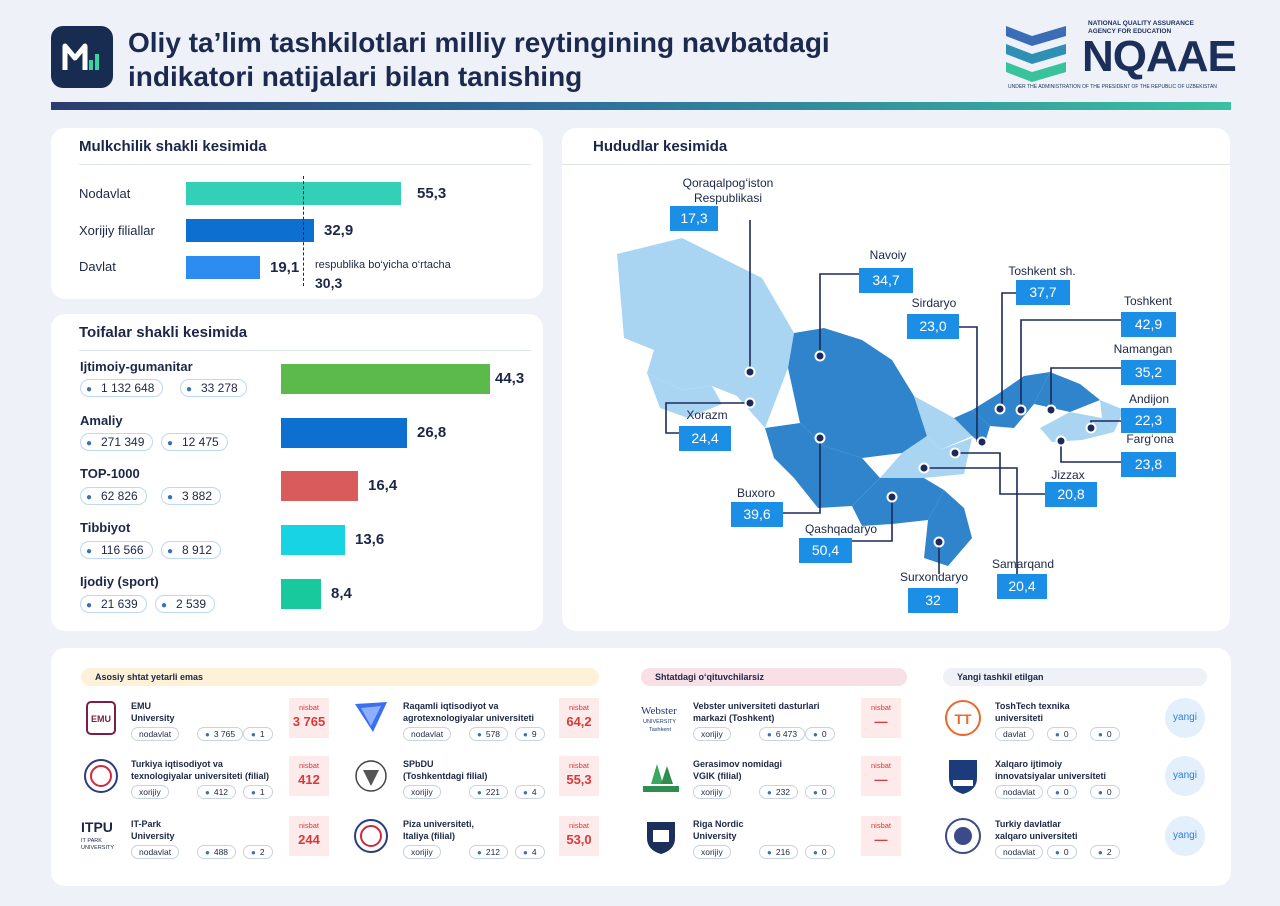 This screenshot has height=906, width=1280. What do you see at coordinates (888, 255) in the screenshot?
I see `region-name: Navoiy` at bounding box center [888, 255].